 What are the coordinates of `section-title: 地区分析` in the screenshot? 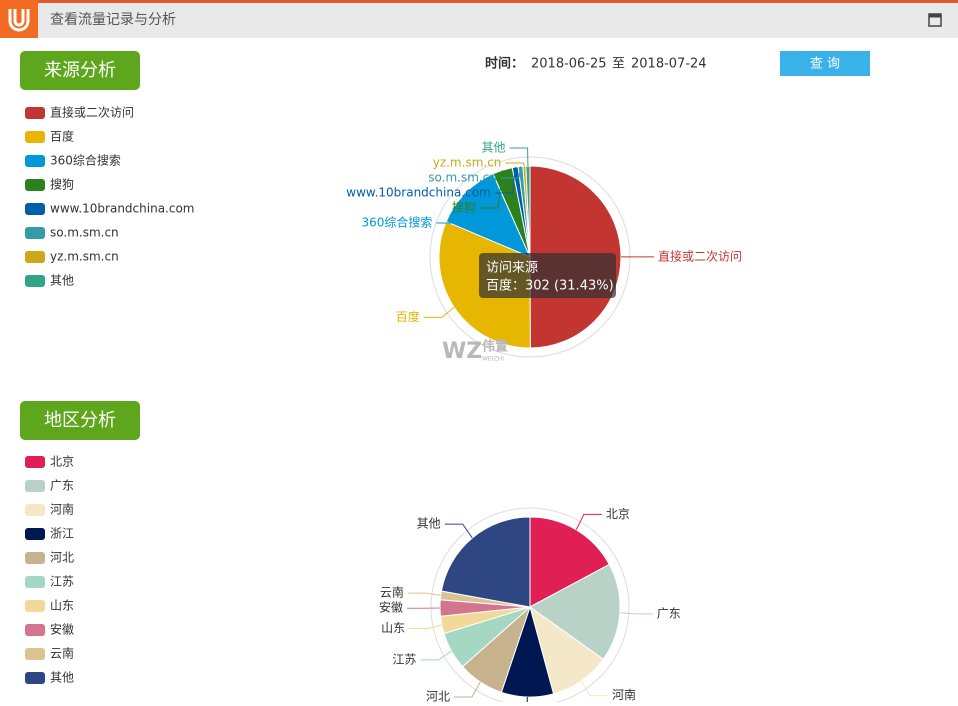 It's located at (80, 420).